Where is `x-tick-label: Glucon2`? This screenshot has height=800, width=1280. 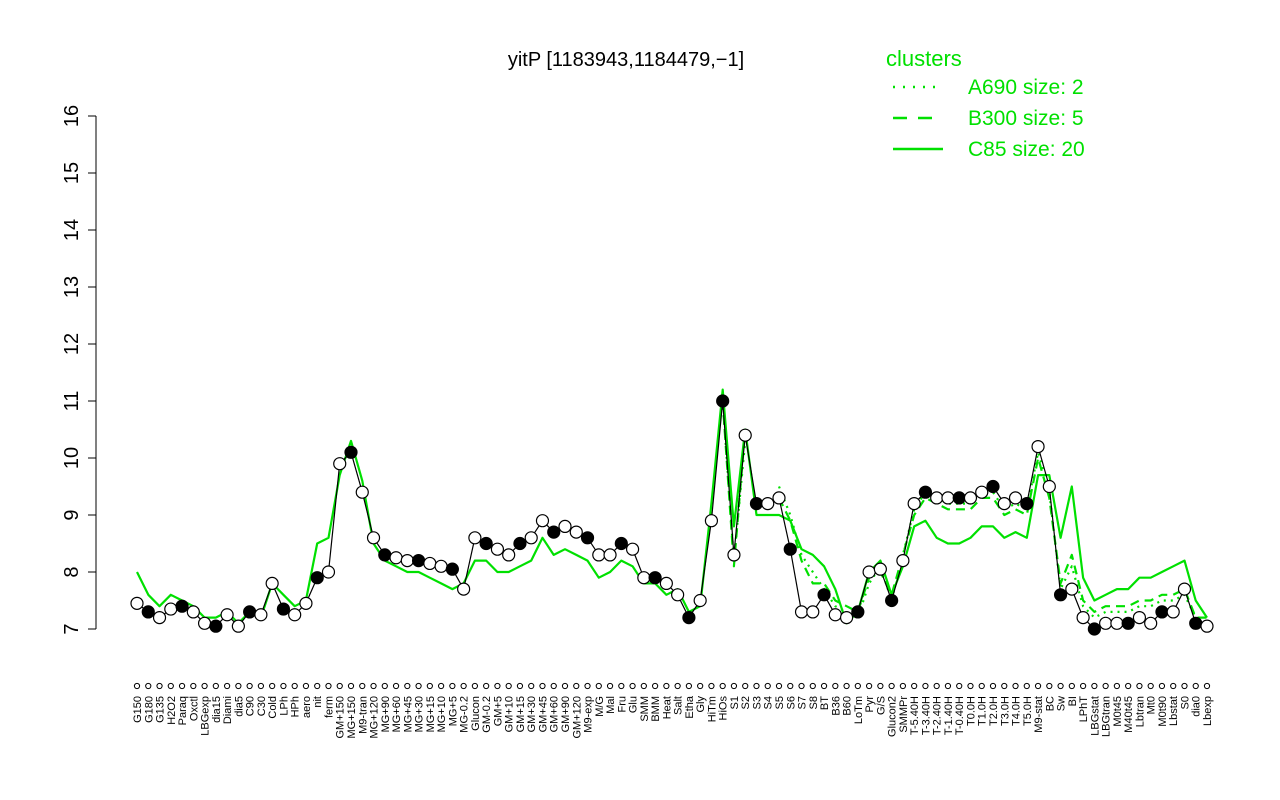 x-tick-label: Glucon2 is located at coordinates (893, 716).